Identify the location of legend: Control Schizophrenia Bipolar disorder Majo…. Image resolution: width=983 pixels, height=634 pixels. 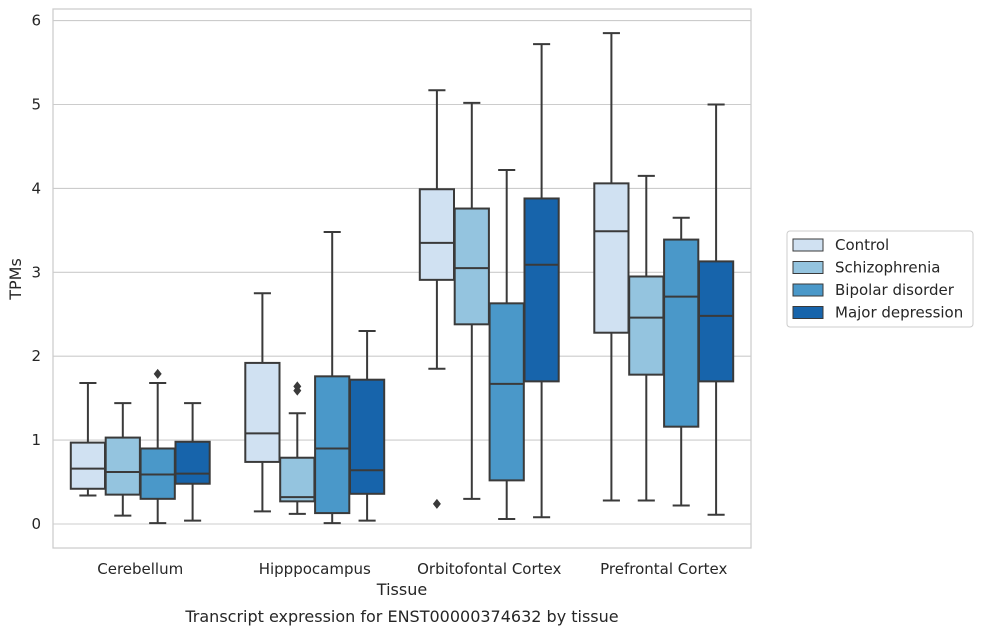
(880, 279).